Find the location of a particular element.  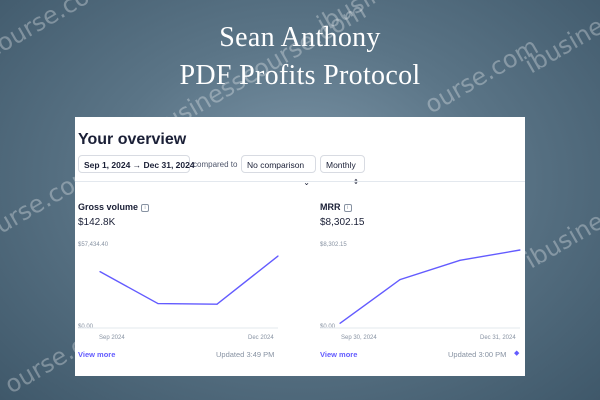

metric-label: MRR i is located at coordinates (336, 207).